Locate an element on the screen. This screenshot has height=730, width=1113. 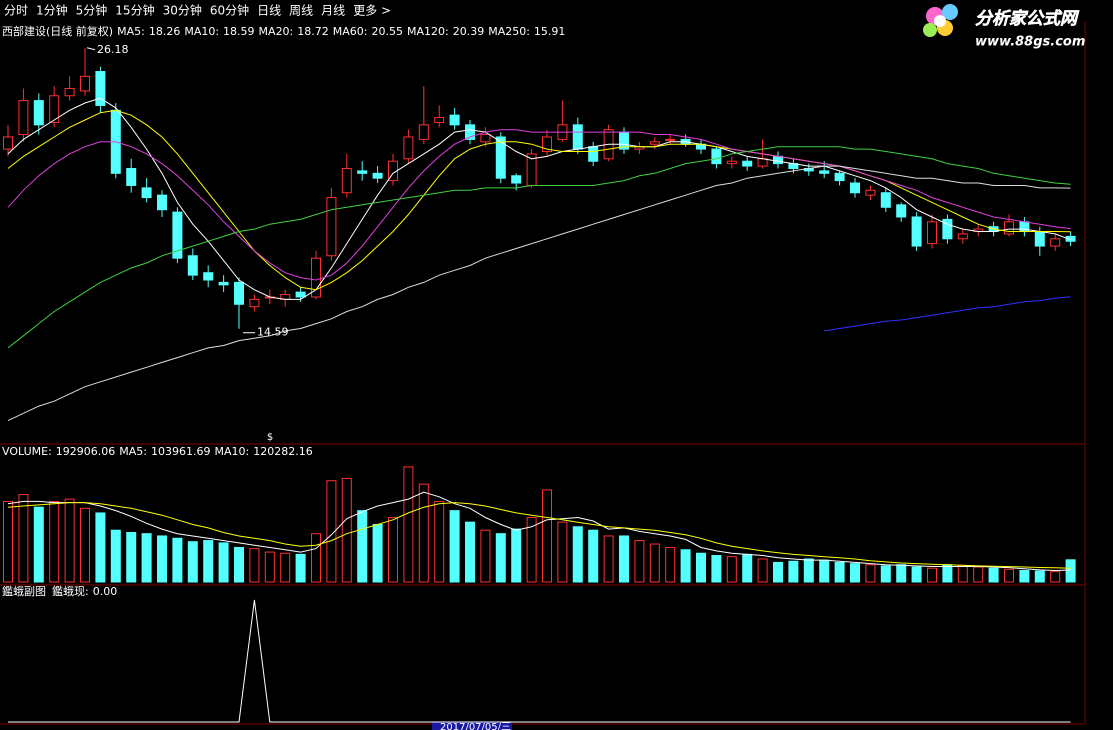
legend-name: 鑑蛾现: is located at coordinates (70, 591).